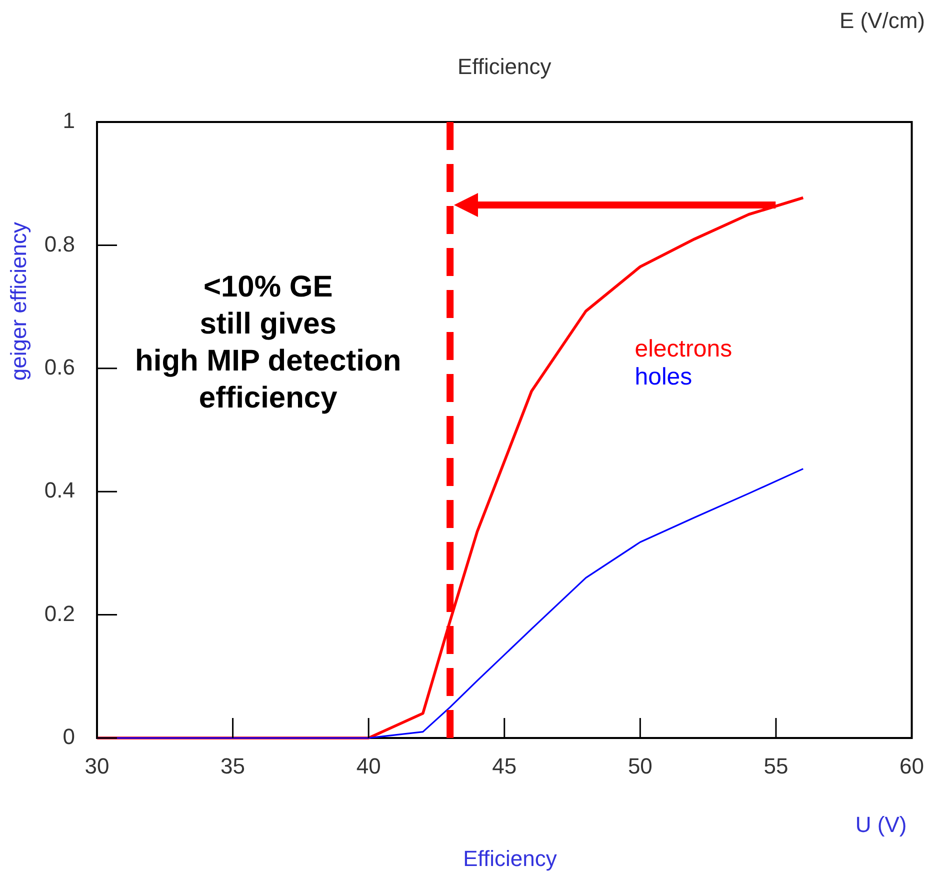 The image size is (932, 876). I want to click on x-tick-label: 60, so click(912, 765).